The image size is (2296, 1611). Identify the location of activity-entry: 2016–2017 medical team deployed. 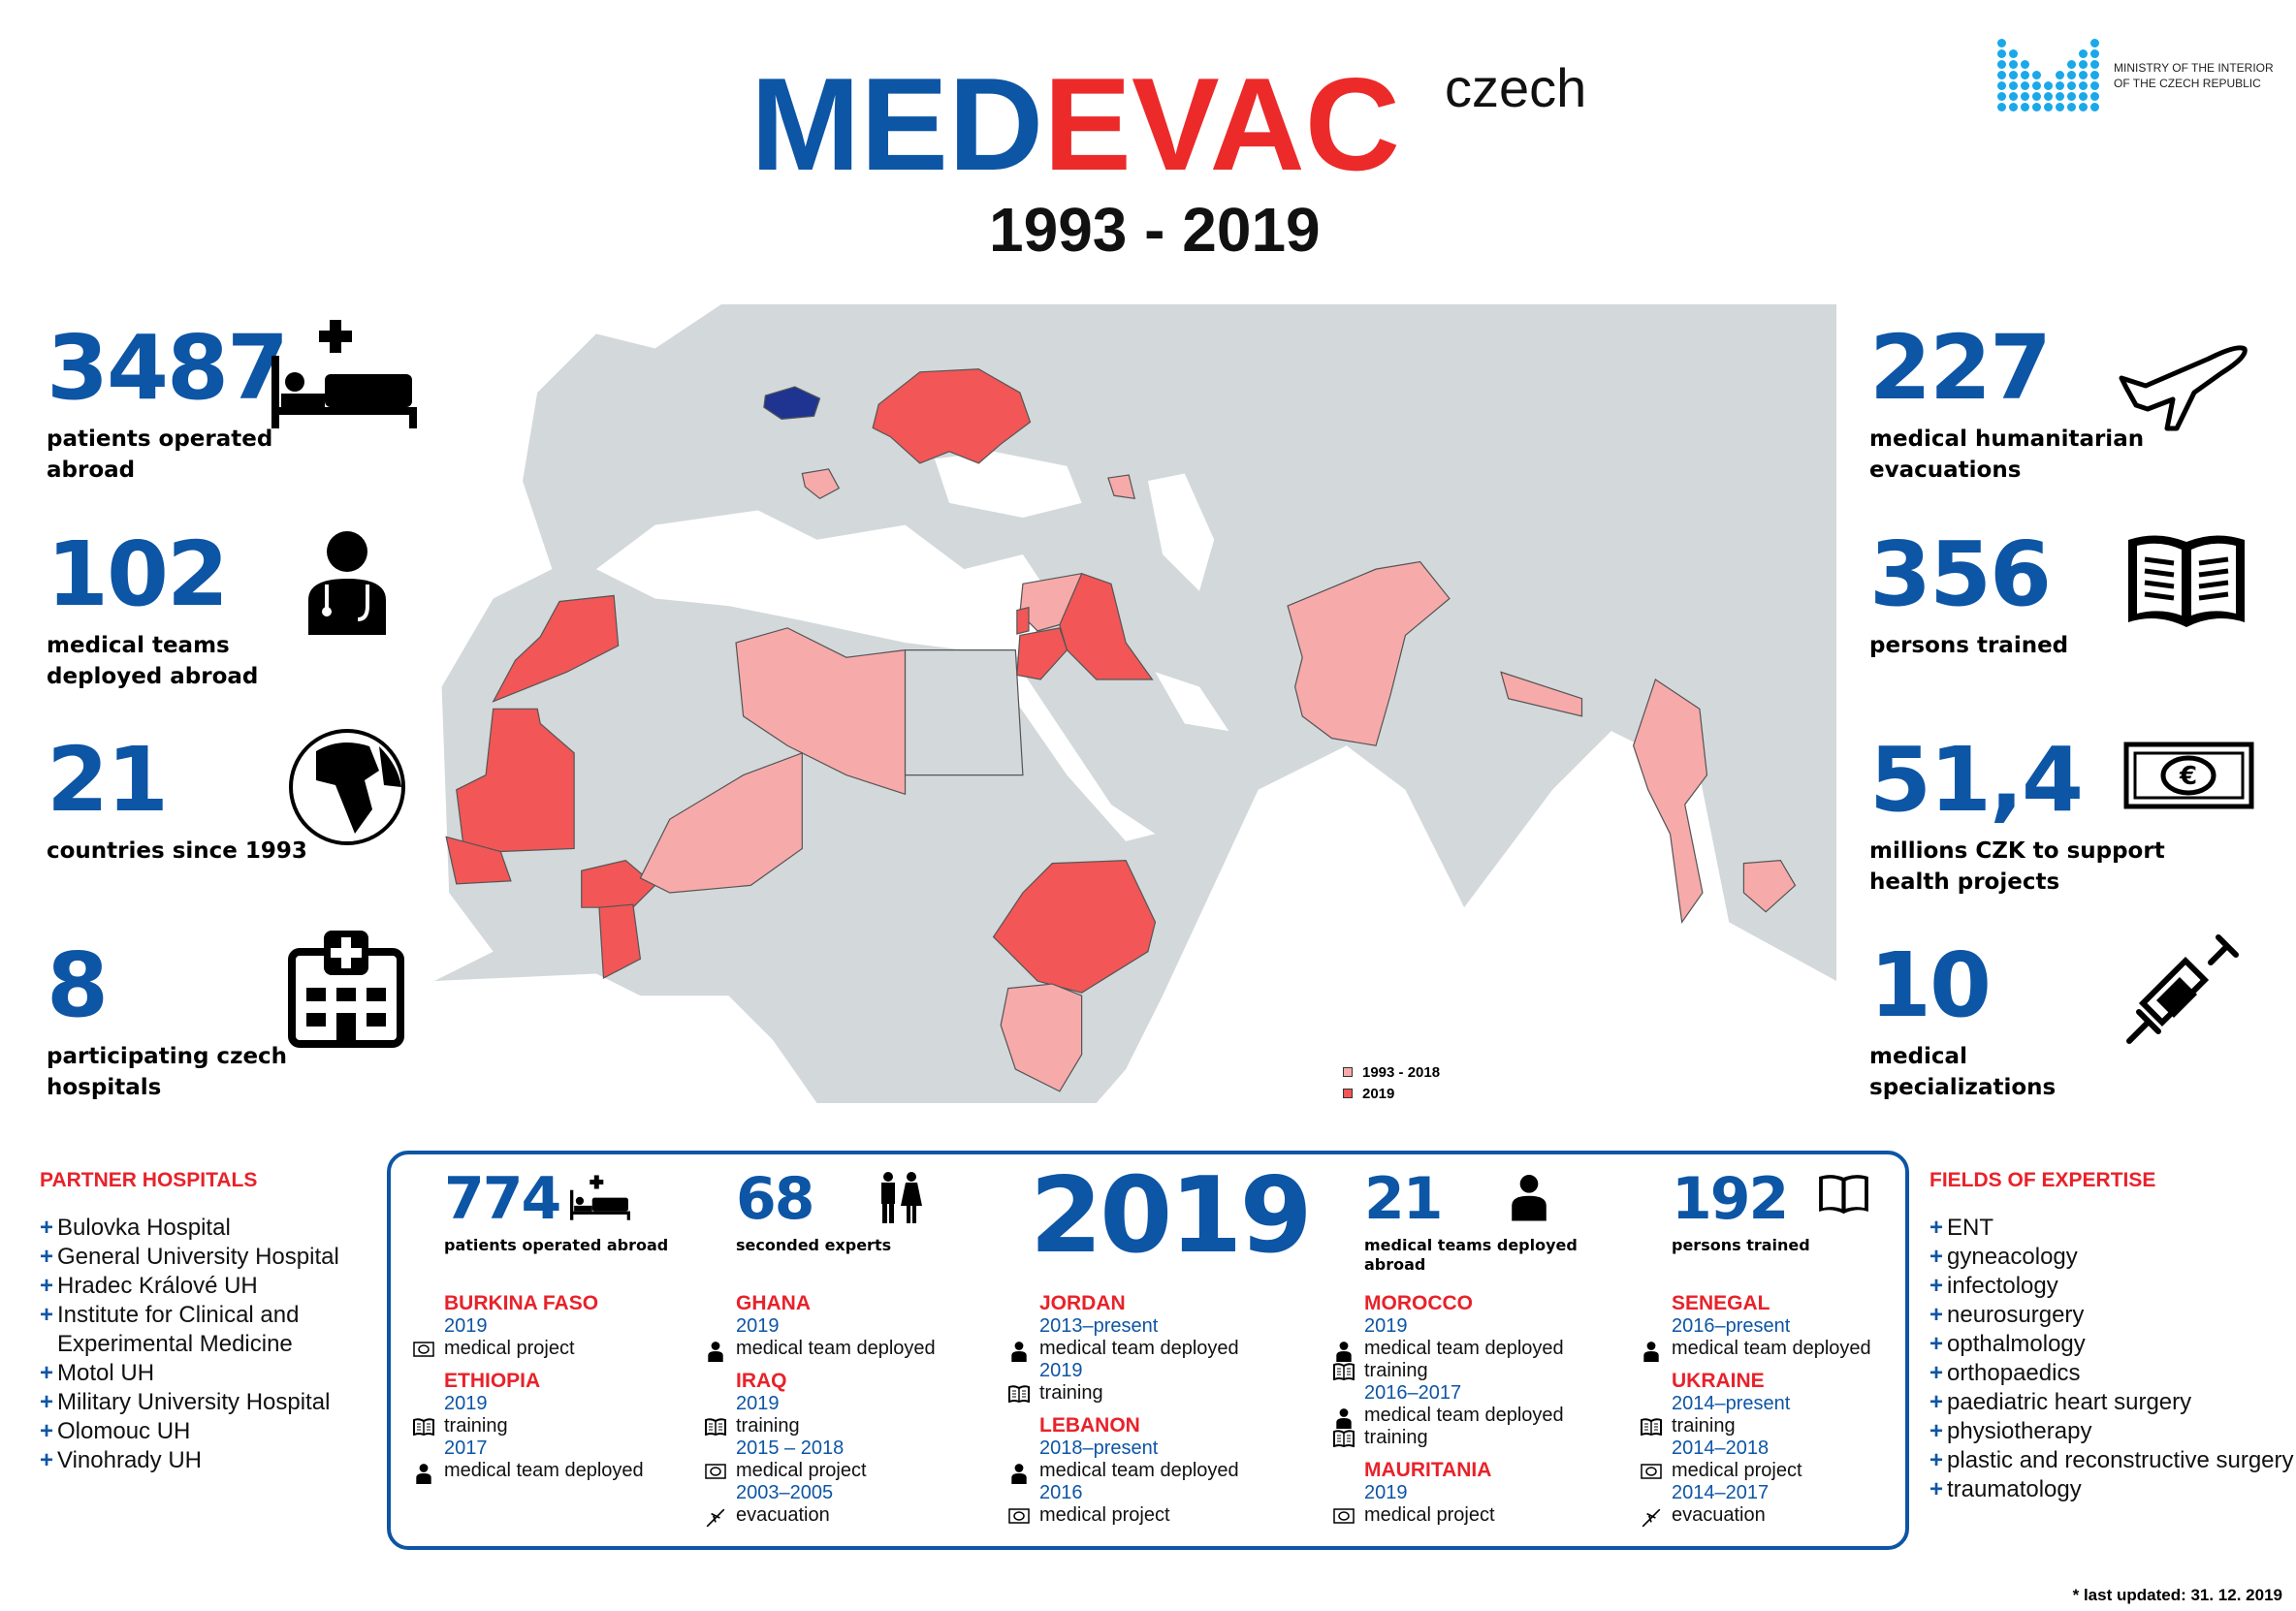
(1471, 1405).